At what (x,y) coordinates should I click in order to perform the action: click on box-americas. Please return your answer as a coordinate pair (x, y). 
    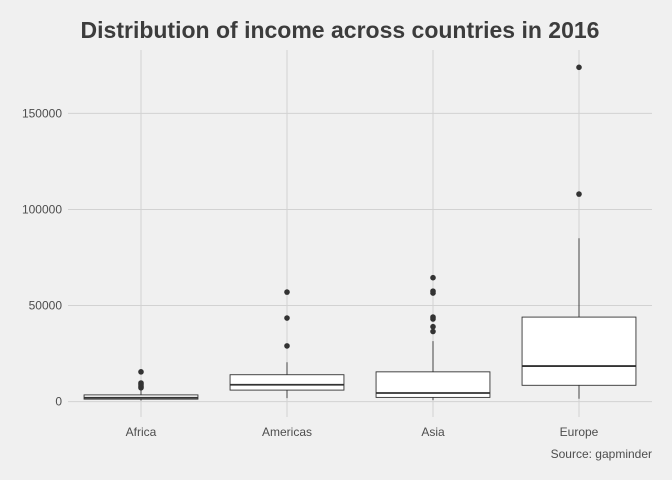
    Looking at the image, I should click on (287, 344).